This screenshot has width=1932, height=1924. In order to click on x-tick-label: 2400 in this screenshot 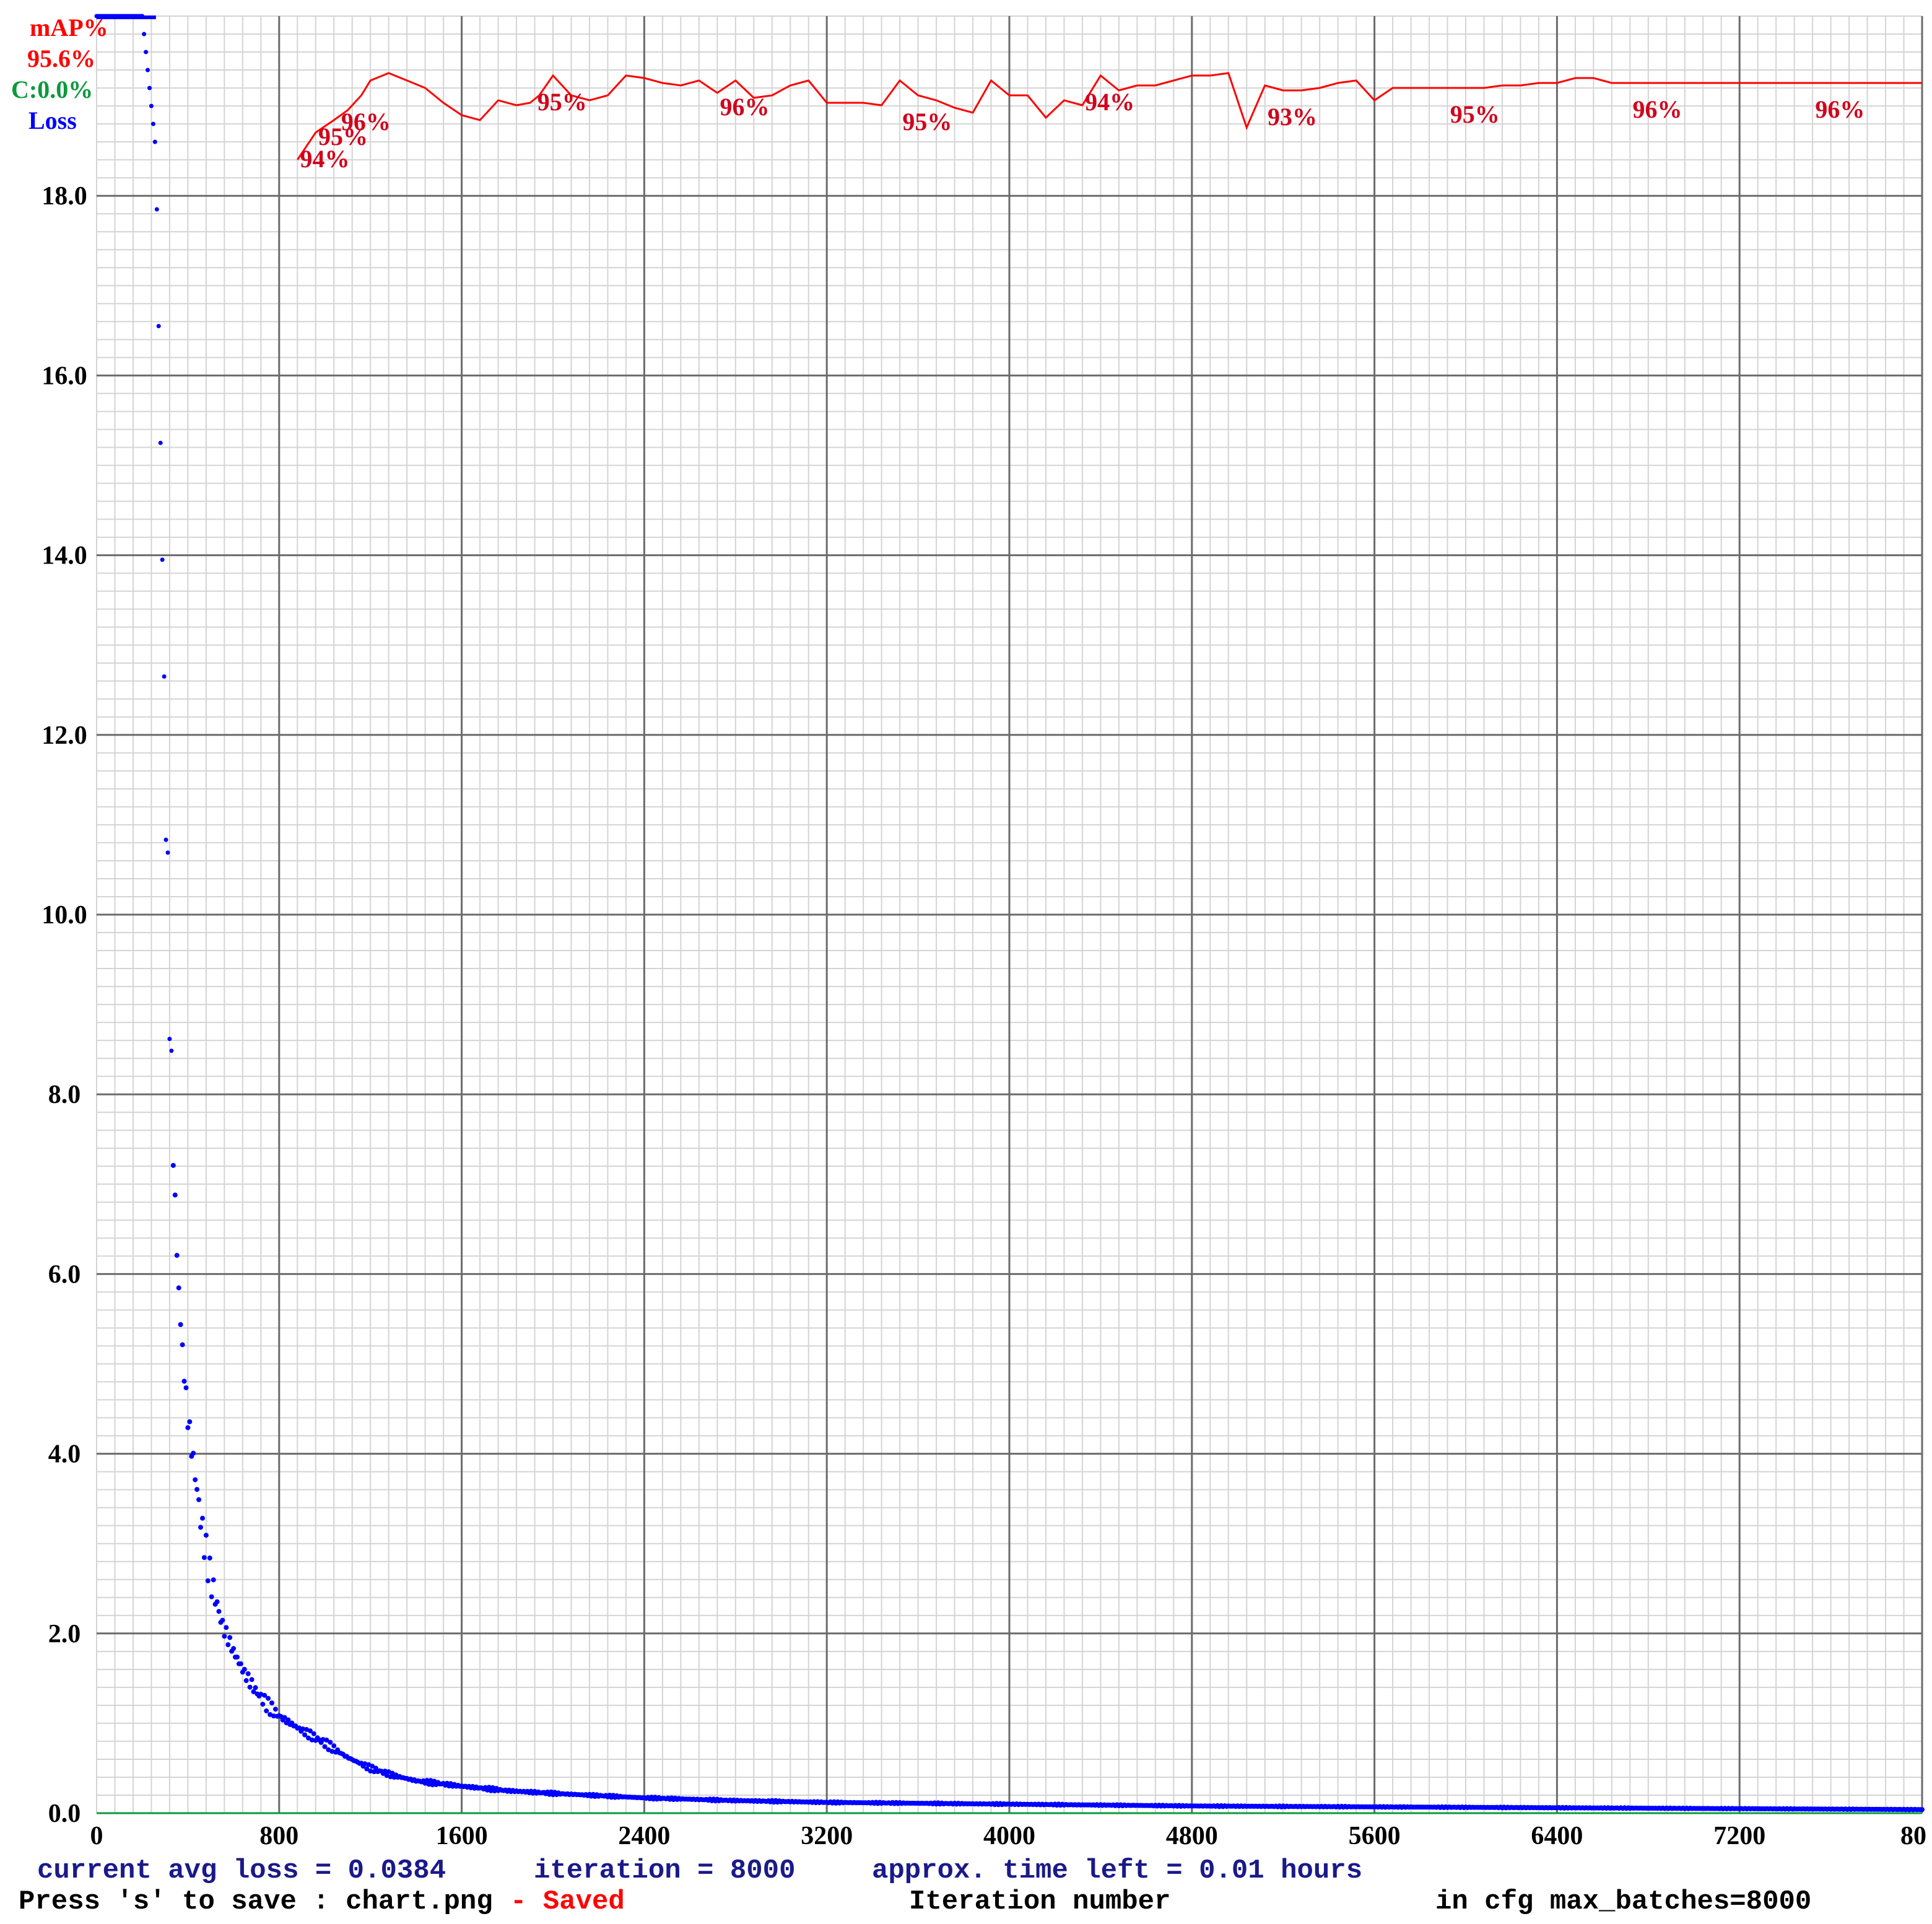, I will do `click(644, 1836)`.